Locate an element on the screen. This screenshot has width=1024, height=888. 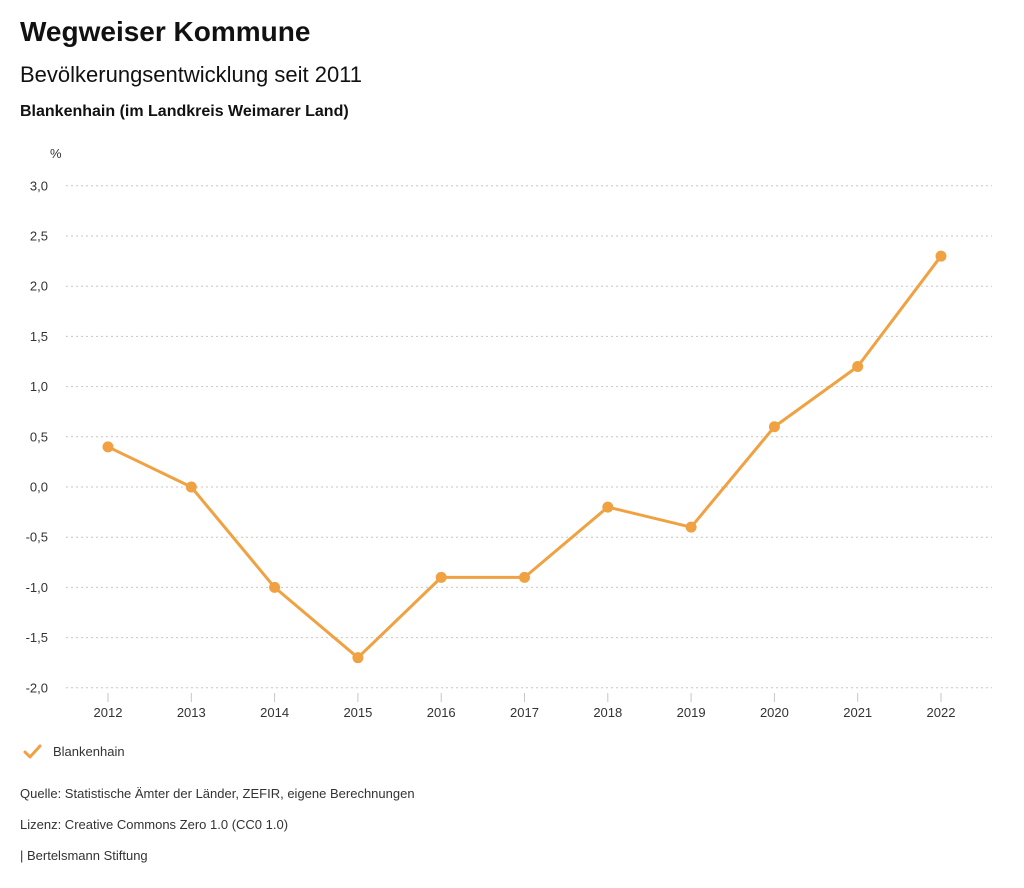
y-axis-tick-label: -1,5 is located at coordinates (37, 637).